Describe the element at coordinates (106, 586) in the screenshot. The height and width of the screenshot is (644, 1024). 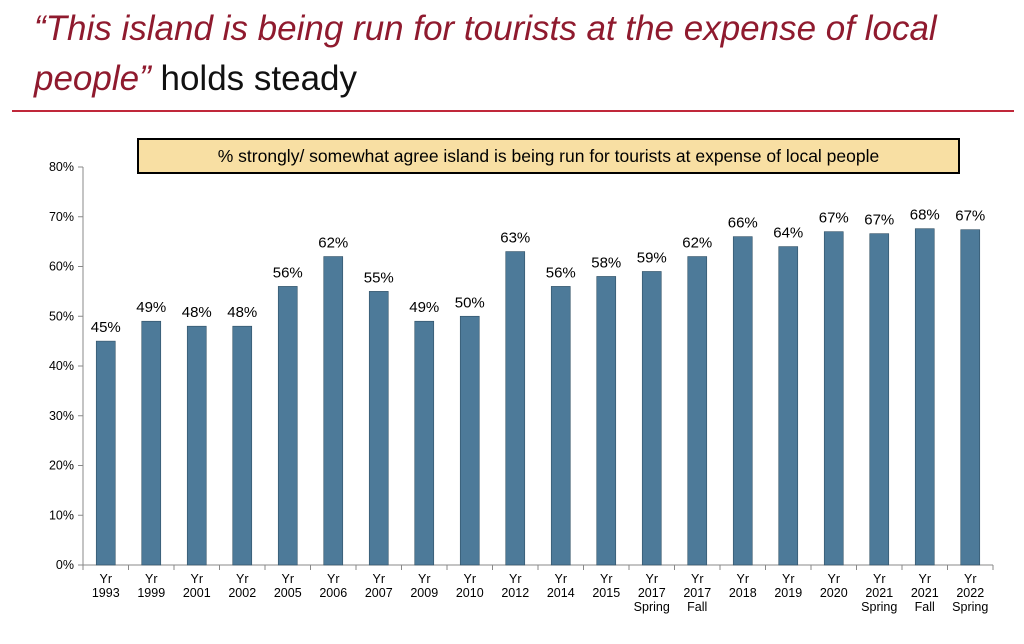
I see `x-tick-label: Yr 1993` at that location.